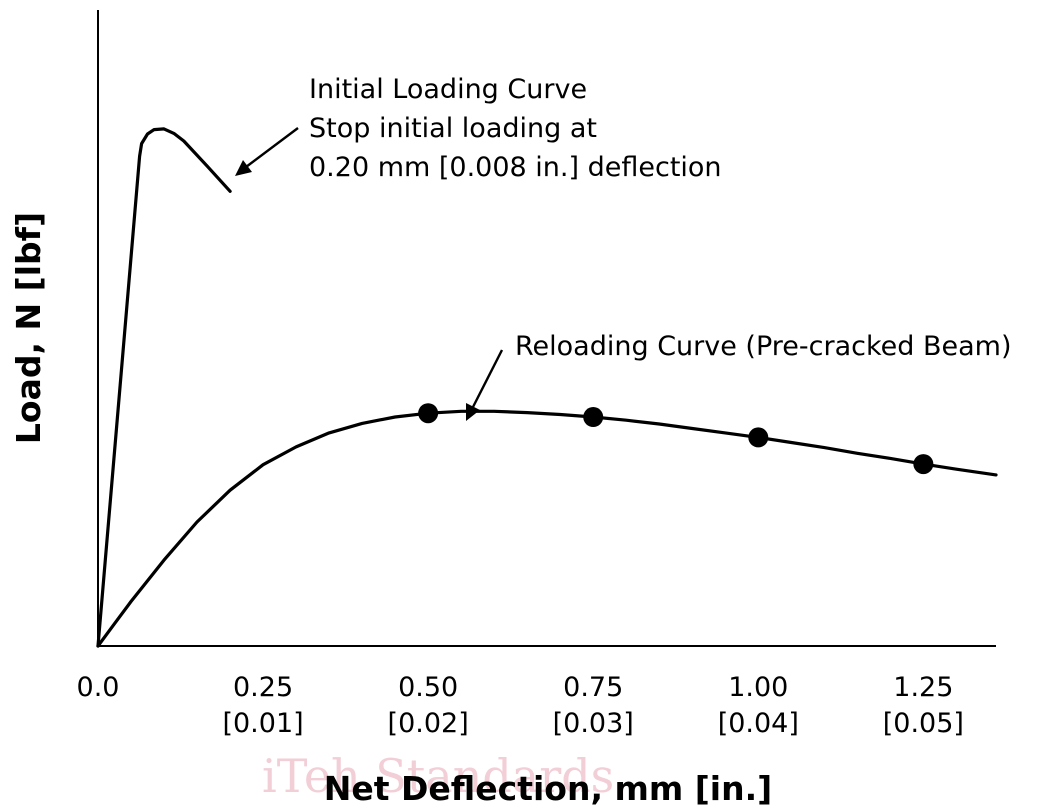  What do you see at coordinates (739, 376) in the screenshot?
I see `annotation-reloading: Reloading Curve (Pre-cracked Beam)` at bounding box center [739, 376].